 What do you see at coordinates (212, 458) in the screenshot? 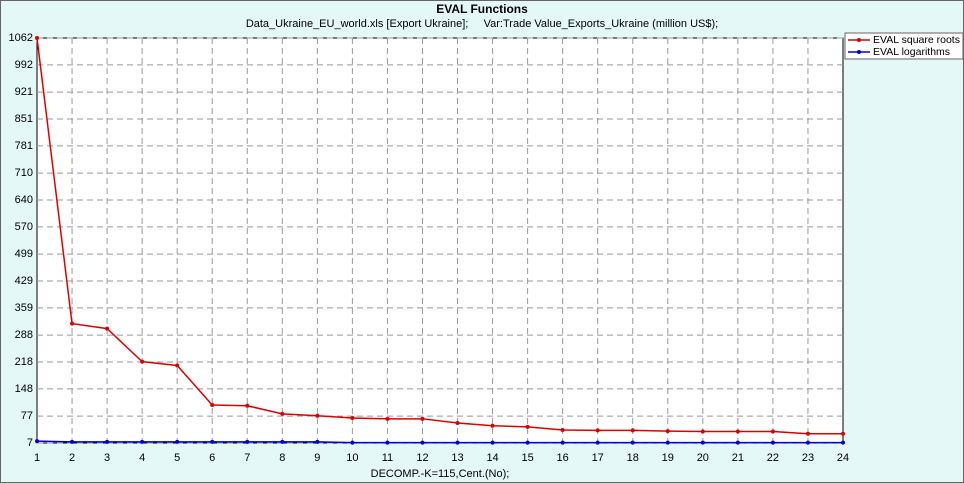
I see `x-tick-label: 6` at bounding box center [212, 458].